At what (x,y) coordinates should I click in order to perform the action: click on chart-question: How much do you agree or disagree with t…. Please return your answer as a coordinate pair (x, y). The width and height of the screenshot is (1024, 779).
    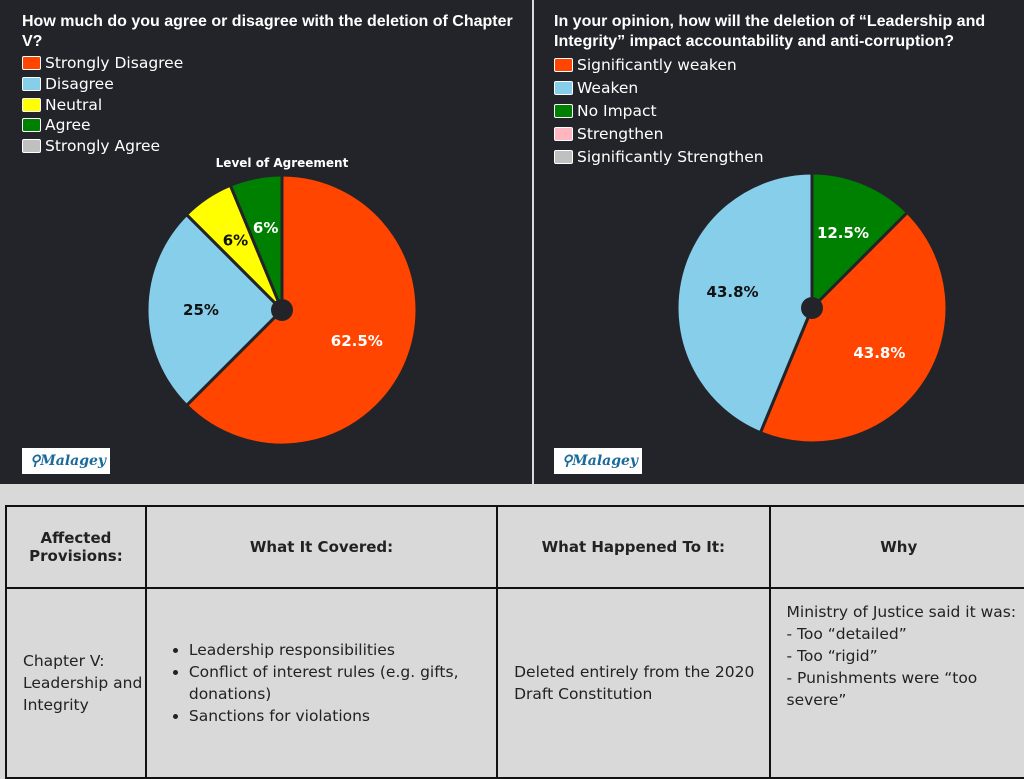
    Looking at the image, I should click on (267, 31).